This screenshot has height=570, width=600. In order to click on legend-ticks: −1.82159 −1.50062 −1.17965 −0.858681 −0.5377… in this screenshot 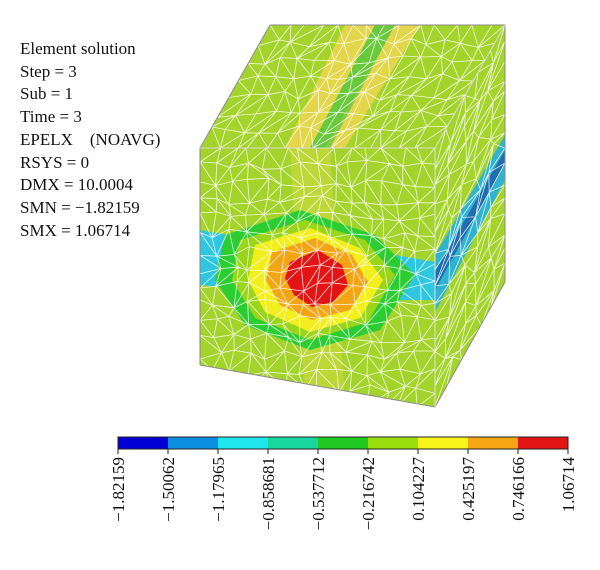, I will do `click(343, 489)`.